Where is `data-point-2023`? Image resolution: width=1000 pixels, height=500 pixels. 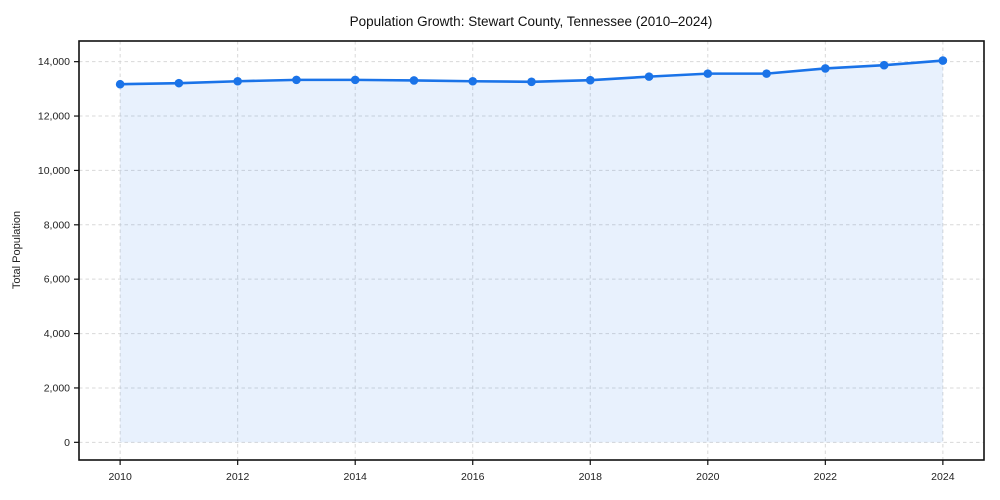
data-point-2023 is located at coordinates (884, 65).